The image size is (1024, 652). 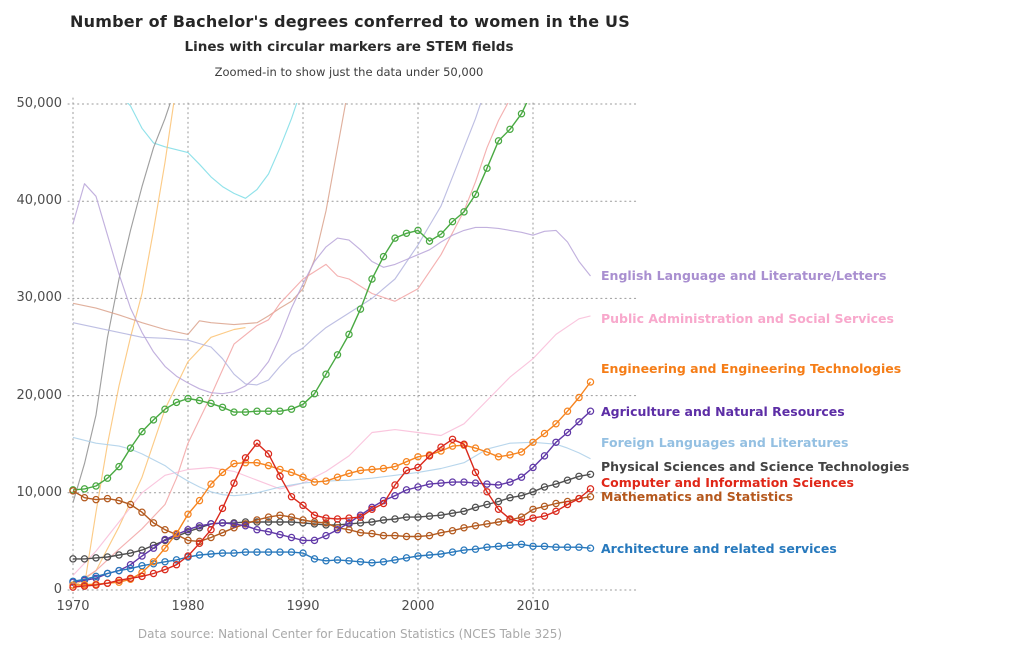 I want to click on series-line-unlabeled-tan-salmon, so click(x=209, y=219).